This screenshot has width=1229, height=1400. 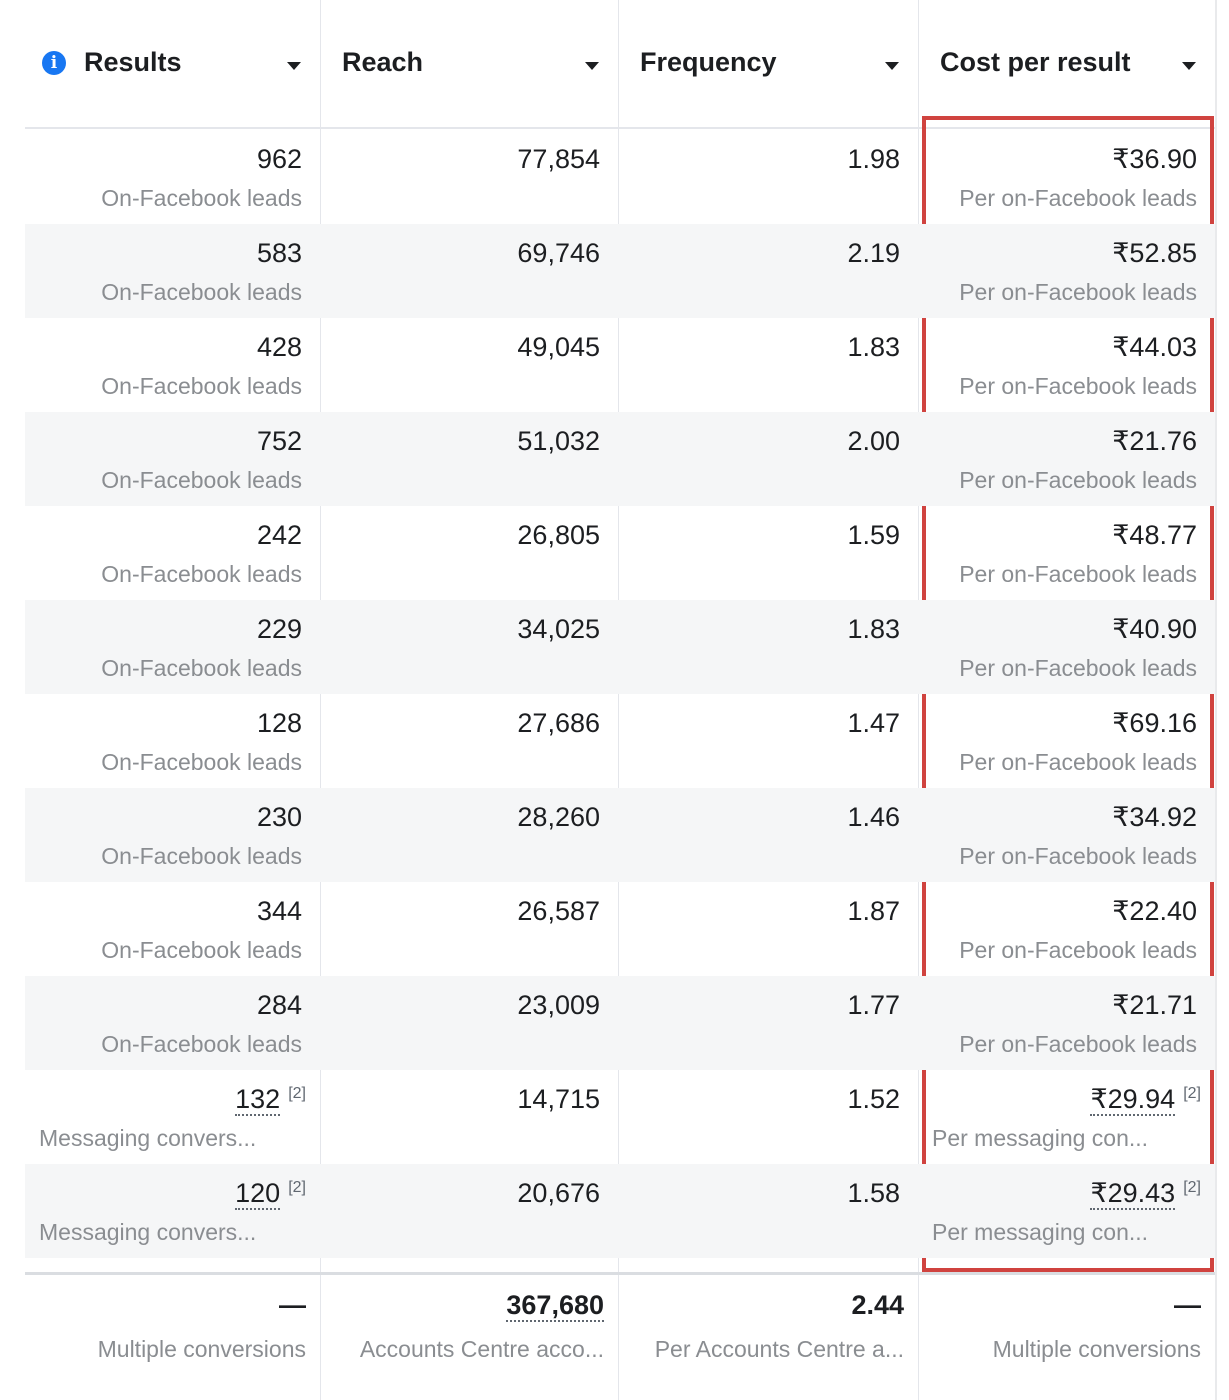 What do you see at coordinates (558, 1005) in the screenshot?
I see `reach-value: 23,009` at bounding box center [558, 1005].